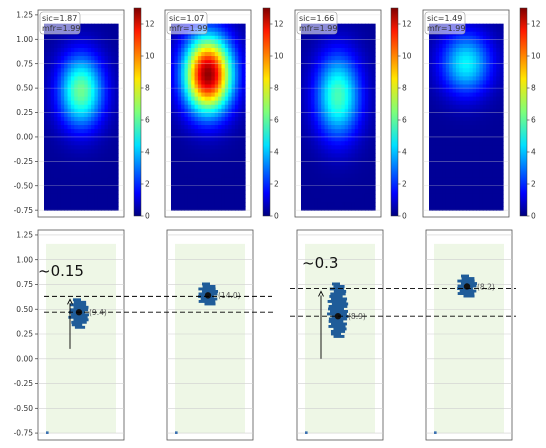  I want to click on colorbar-tick-label: 8, so click(404, 88).